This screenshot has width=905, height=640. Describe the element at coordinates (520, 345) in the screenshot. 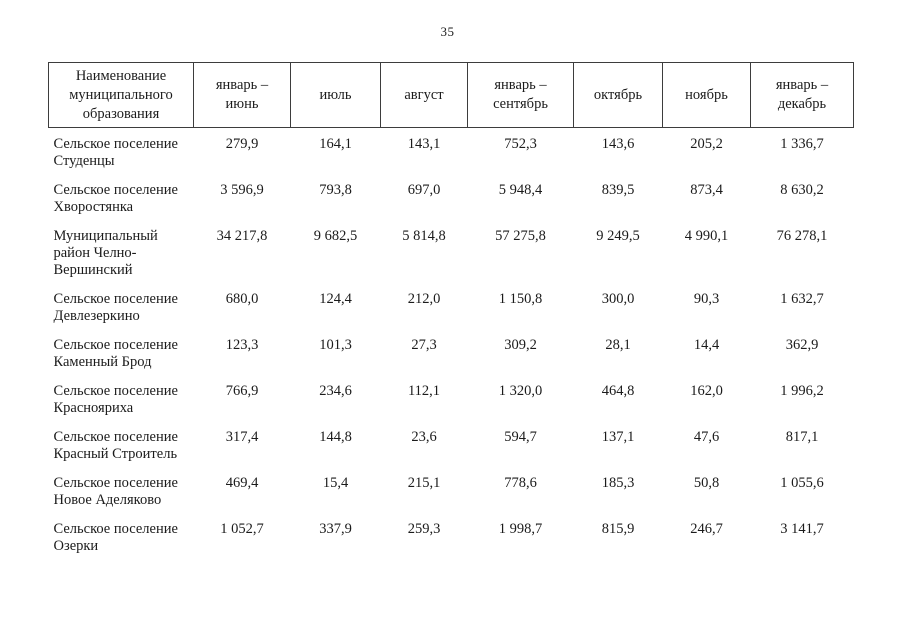

I see `value-cell: 309,2` at that location.